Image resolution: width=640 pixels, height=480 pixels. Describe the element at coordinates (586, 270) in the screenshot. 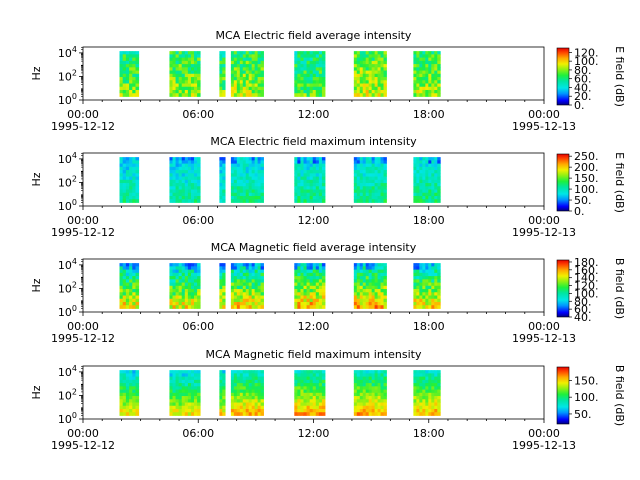

I see `colorbar-tick-label: 160.` at that location.